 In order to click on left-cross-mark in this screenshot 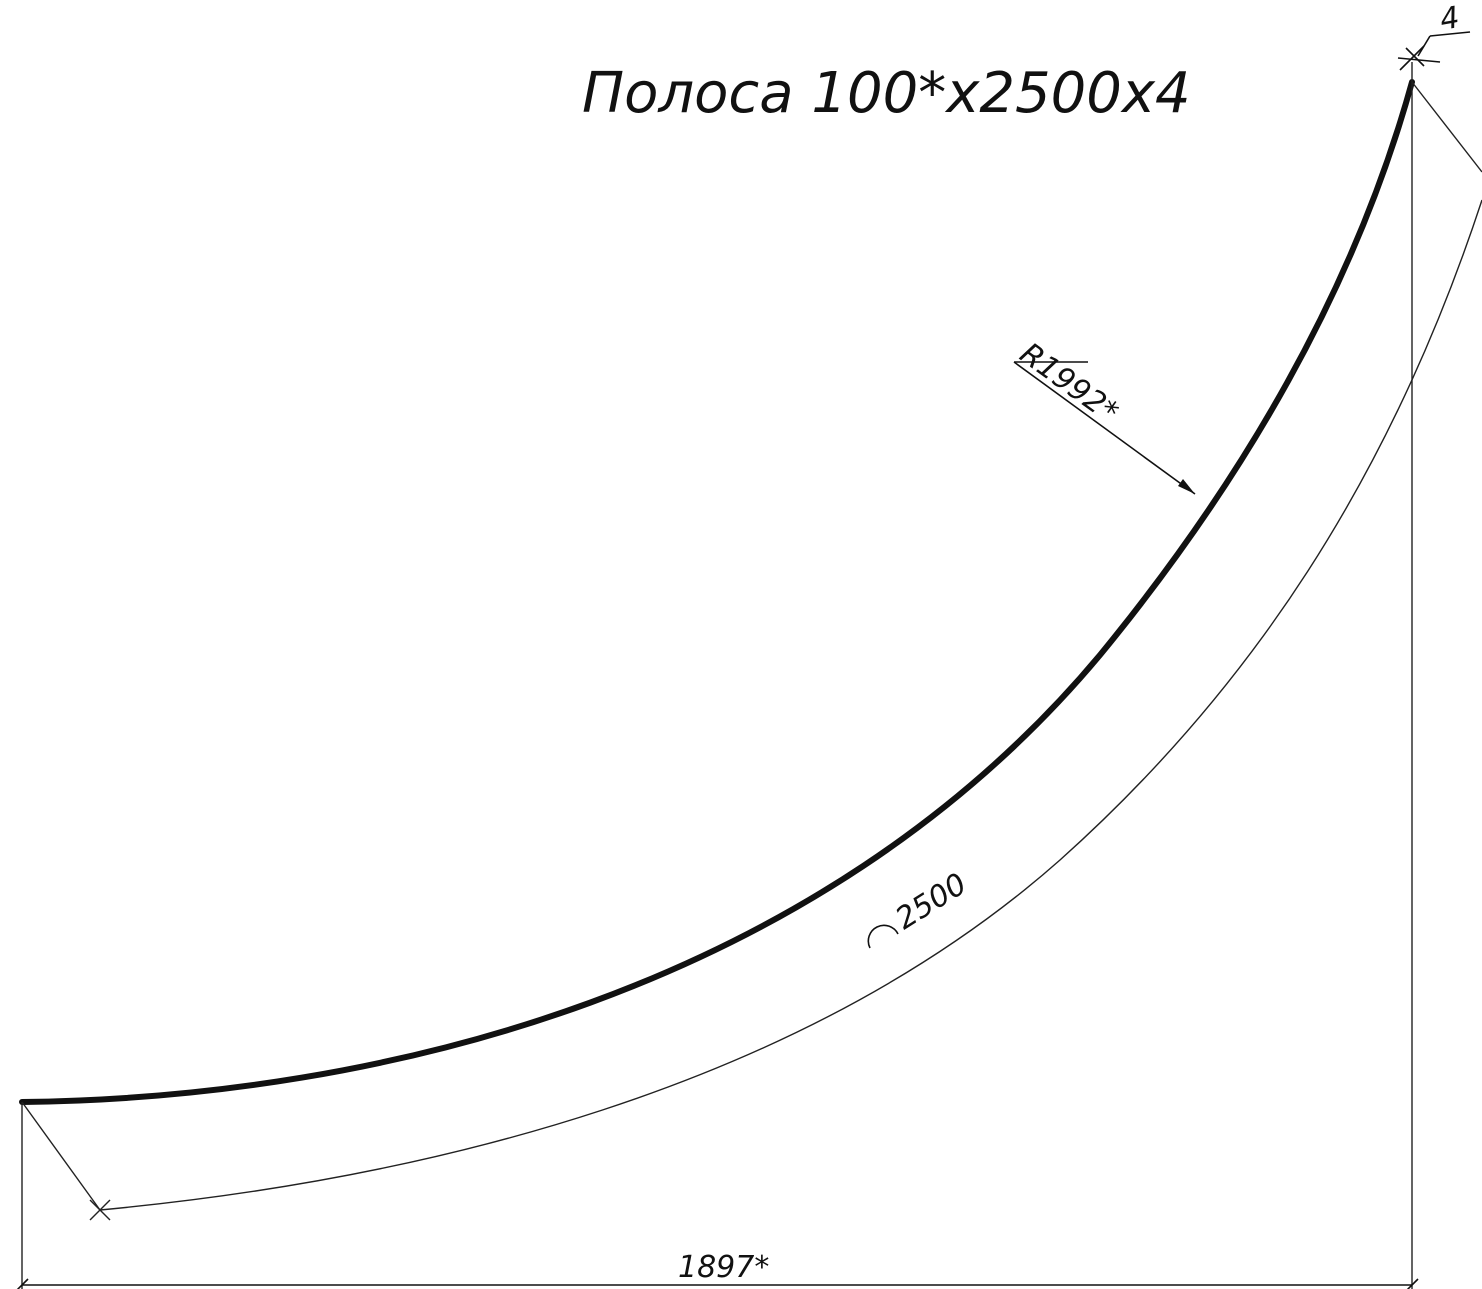, I will do `click(100, 1210)`.